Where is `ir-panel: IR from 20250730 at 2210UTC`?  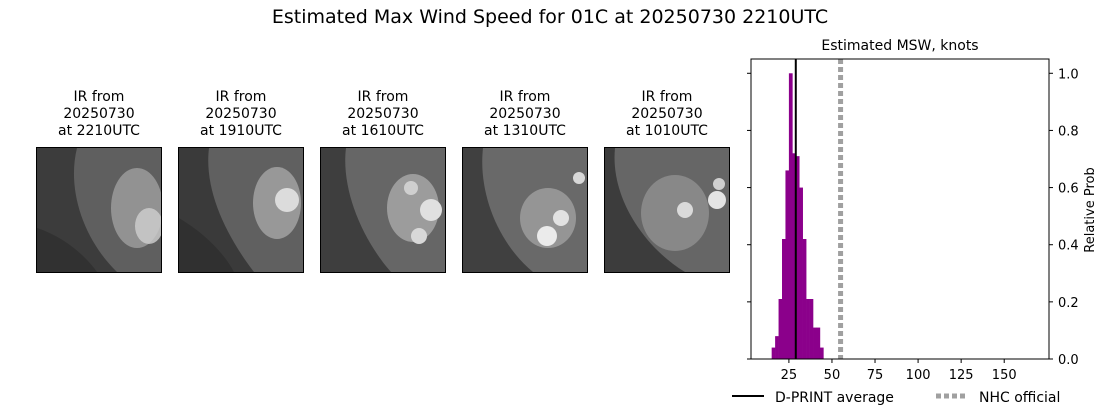 ir-panel: IR from 20250730 at 2210UTC is located at coordinates (99, 114).